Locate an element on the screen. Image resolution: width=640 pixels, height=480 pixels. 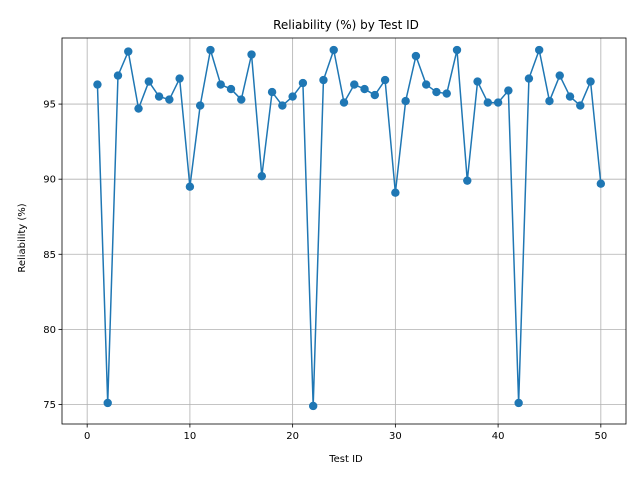
y-tick-label: 75 is located at coordinates (49, 405).